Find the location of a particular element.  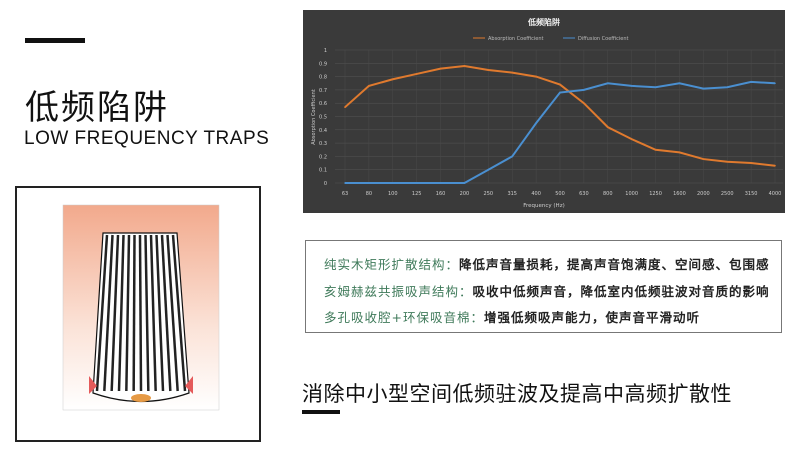

x-tick-label: 2000 is located at coordinates (703, 194).